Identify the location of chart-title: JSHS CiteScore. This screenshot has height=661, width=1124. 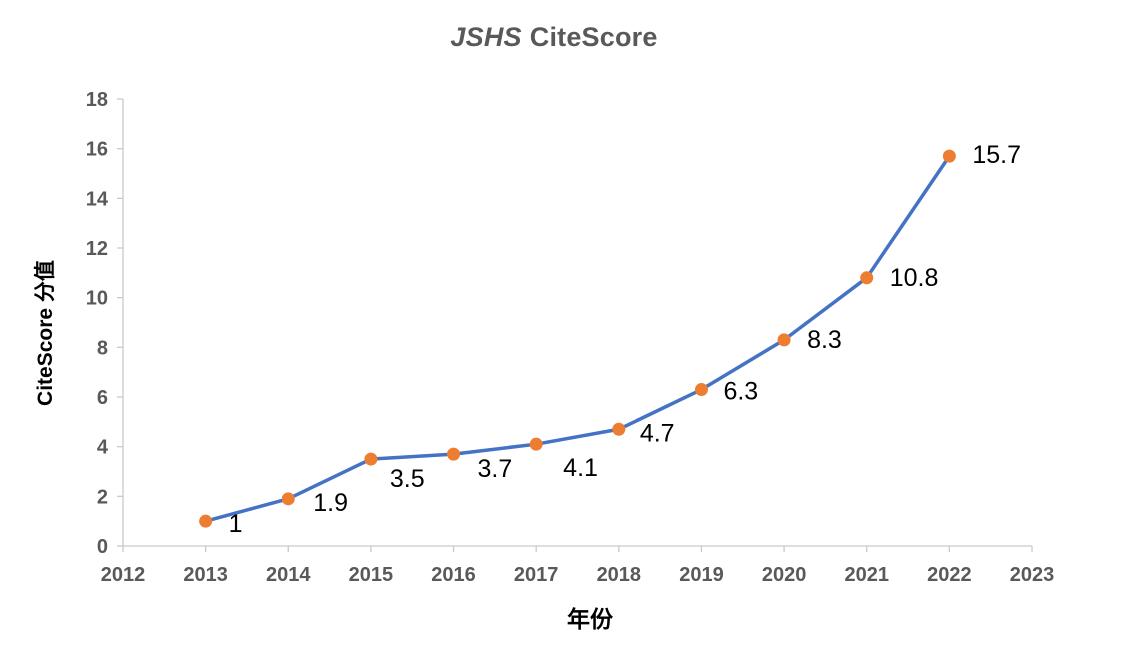
(553, 37).